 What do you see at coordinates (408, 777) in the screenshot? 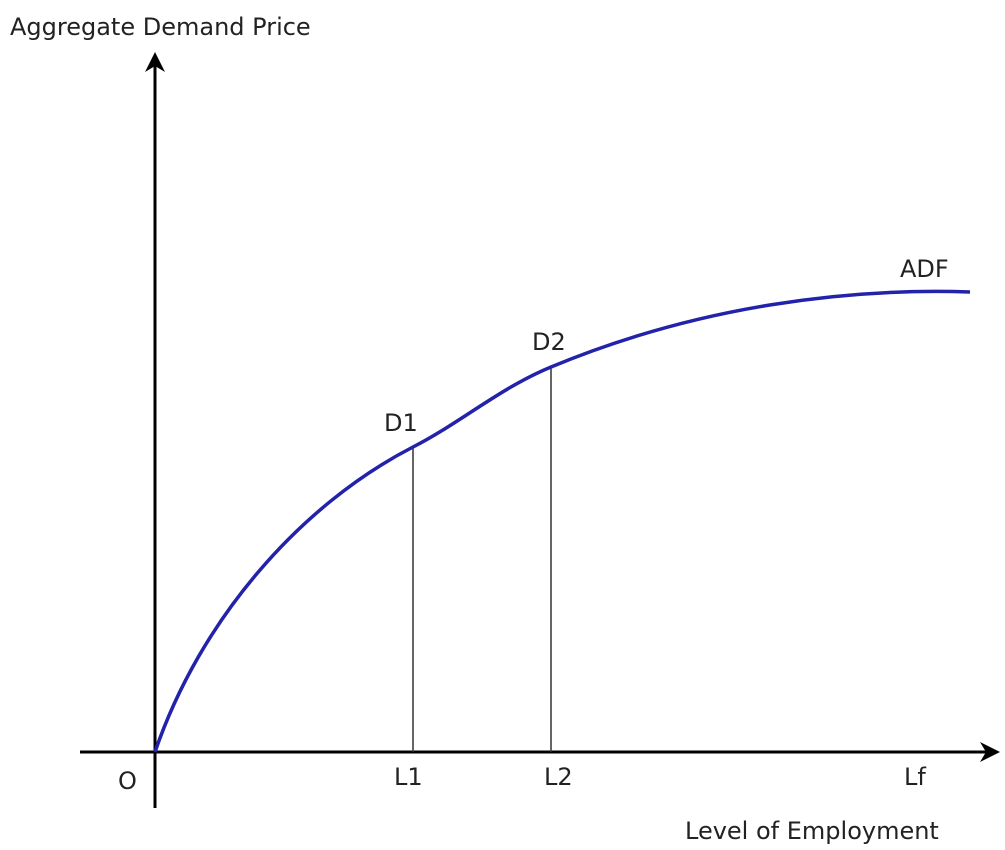
I see `x-point-label: L1` at bounding box center [408, 777].